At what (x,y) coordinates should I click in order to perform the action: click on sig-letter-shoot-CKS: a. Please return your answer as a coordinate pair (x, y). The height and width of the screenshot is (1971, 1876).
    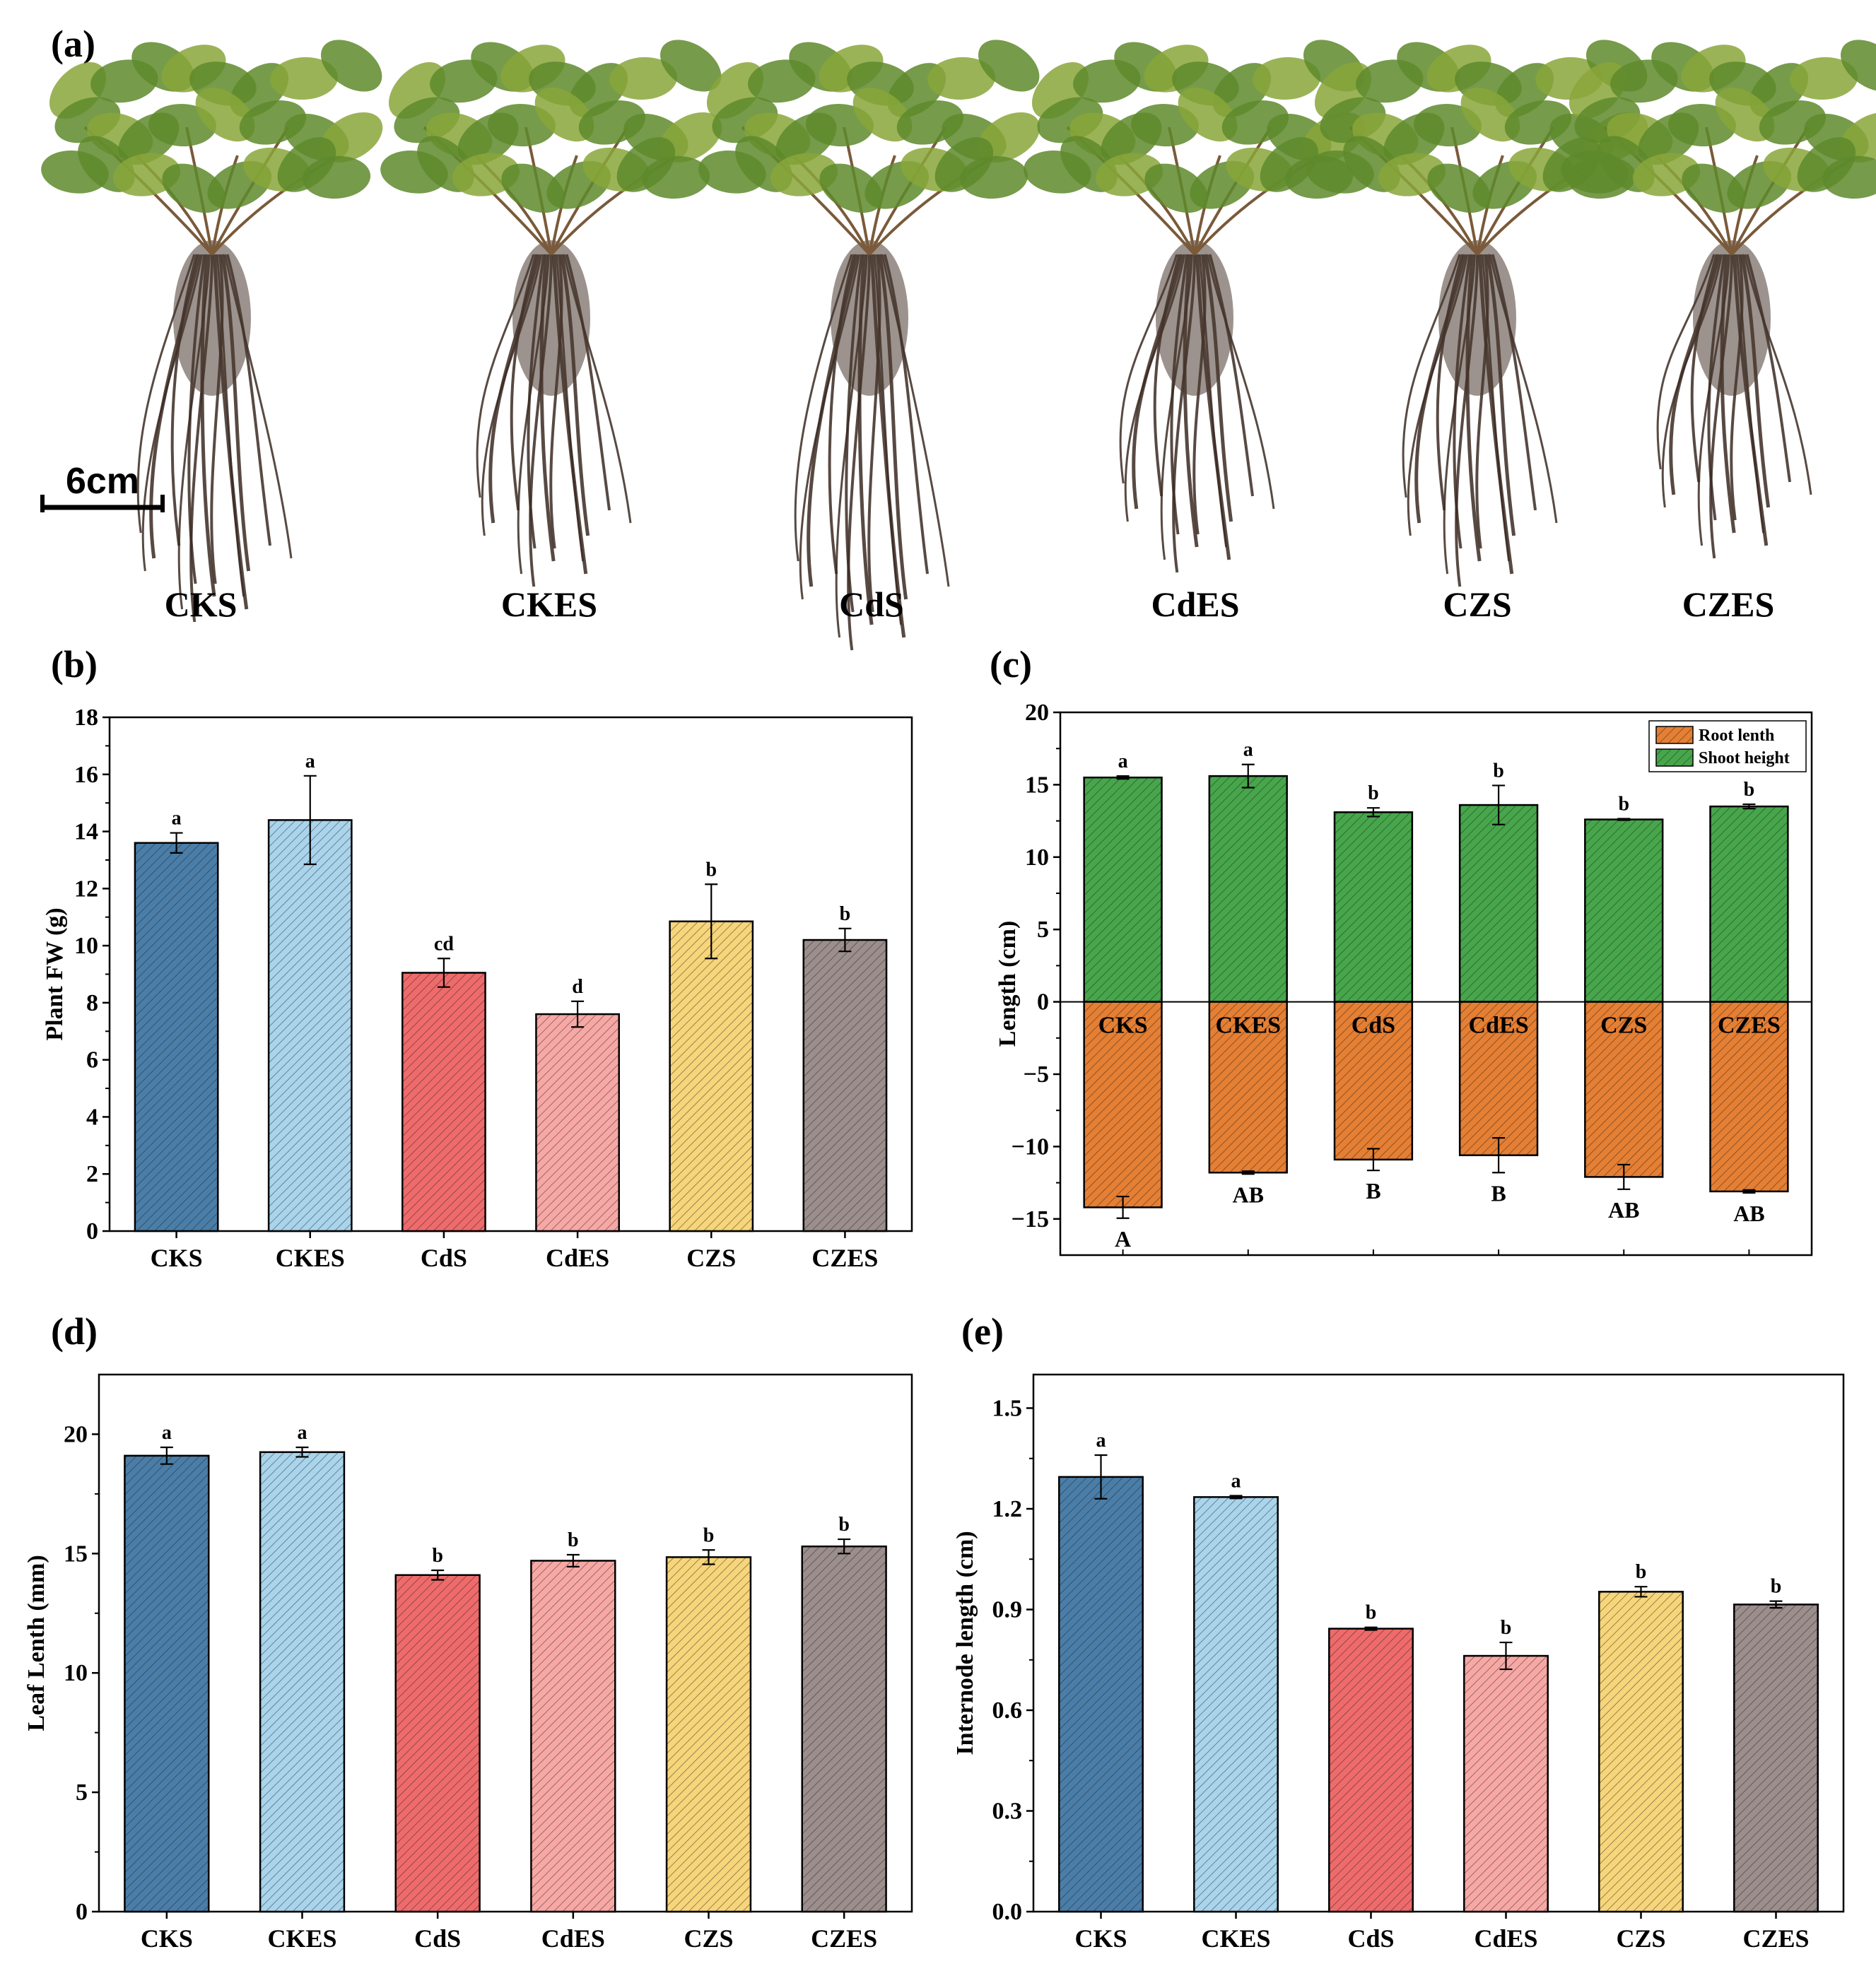
    Looking at the image, I should click on (1123, 762).